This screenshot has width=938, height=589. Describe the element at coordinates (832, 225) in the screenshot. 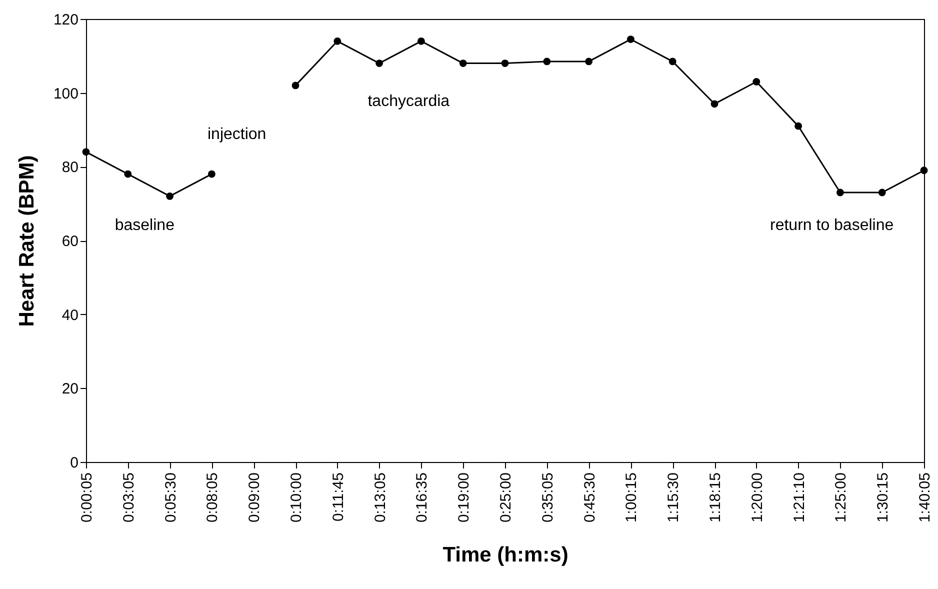

I see `annotation: return to baseline` at that location.